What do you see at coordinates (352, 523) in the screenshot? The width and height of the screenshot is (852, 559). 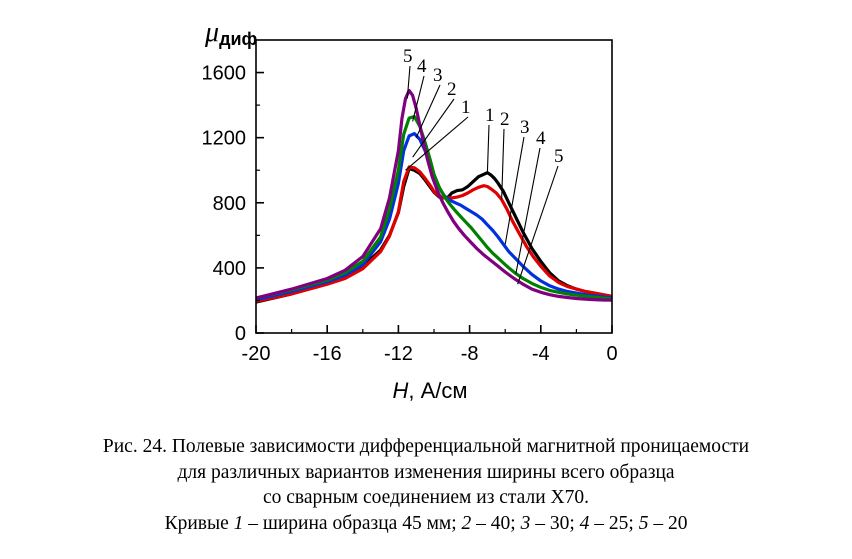 I see `caption-curve-text-1: – ширина образца 45 мм;` at bounding box center [352, 523].